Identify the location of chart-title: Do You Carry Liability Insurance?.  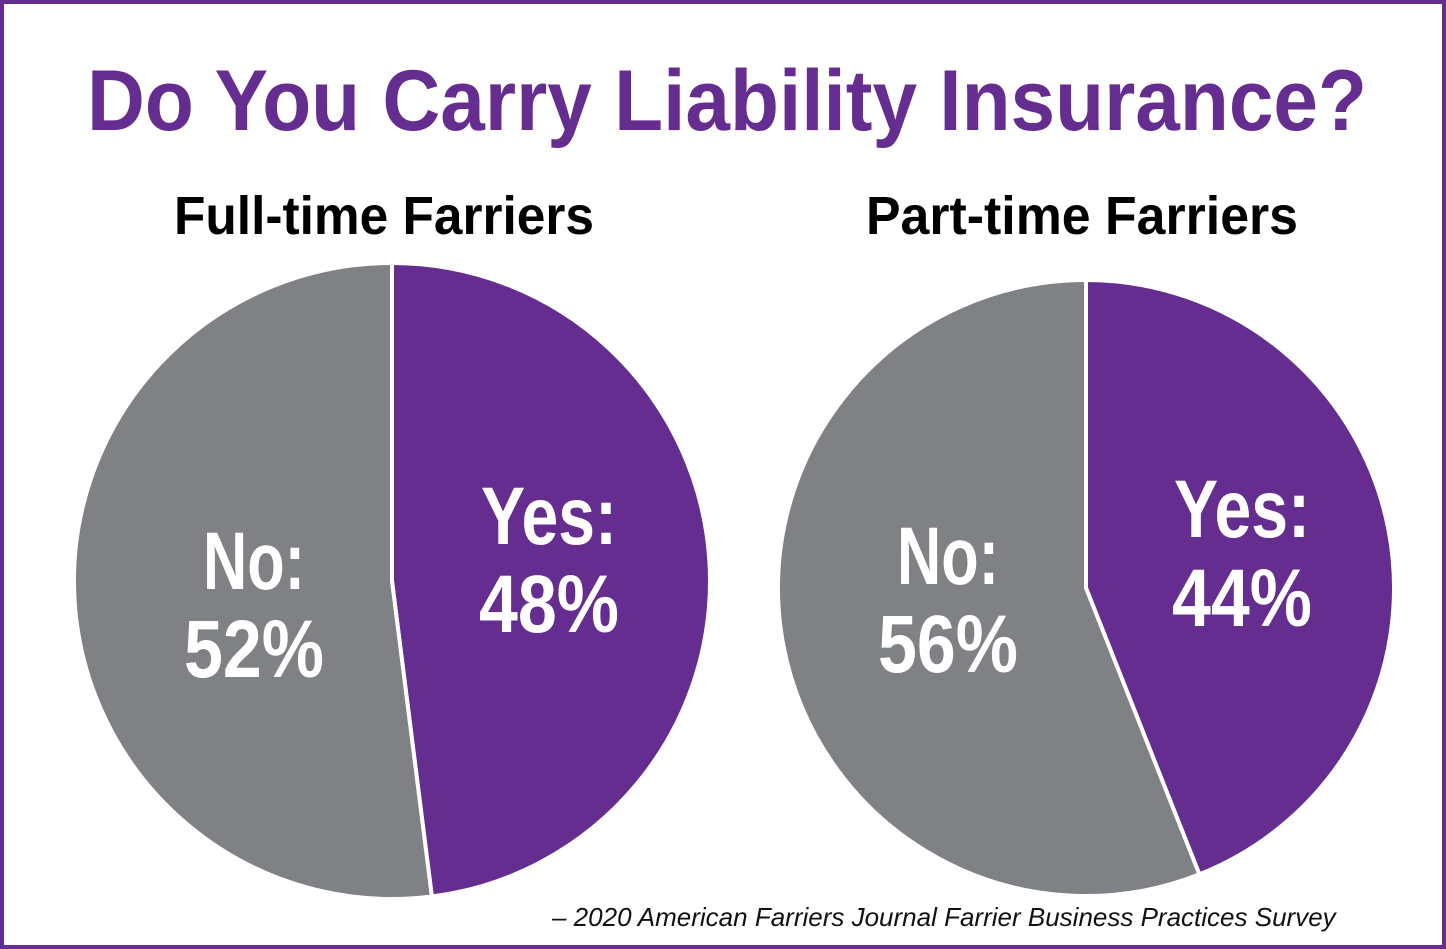
(727, 101).